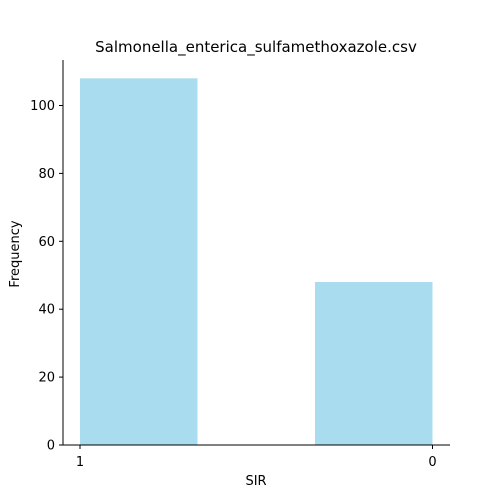 The image size is (500, 500). What do you see at coordinates (432, 462) in the screenshot?
I see `x-tick-label: 0` at bounding box center [432, 462].